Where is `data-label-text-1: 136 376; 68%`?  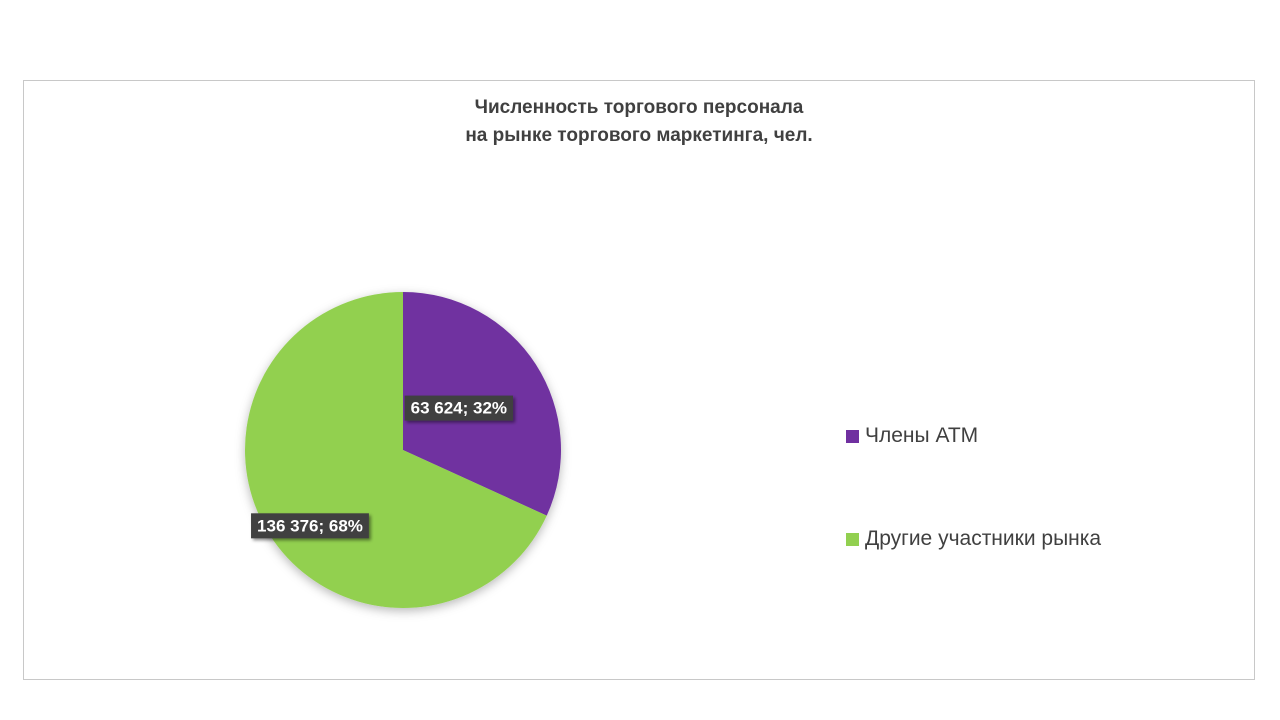
data-label-text-1: 136 376; 68% is located at coordinates (310, 525).